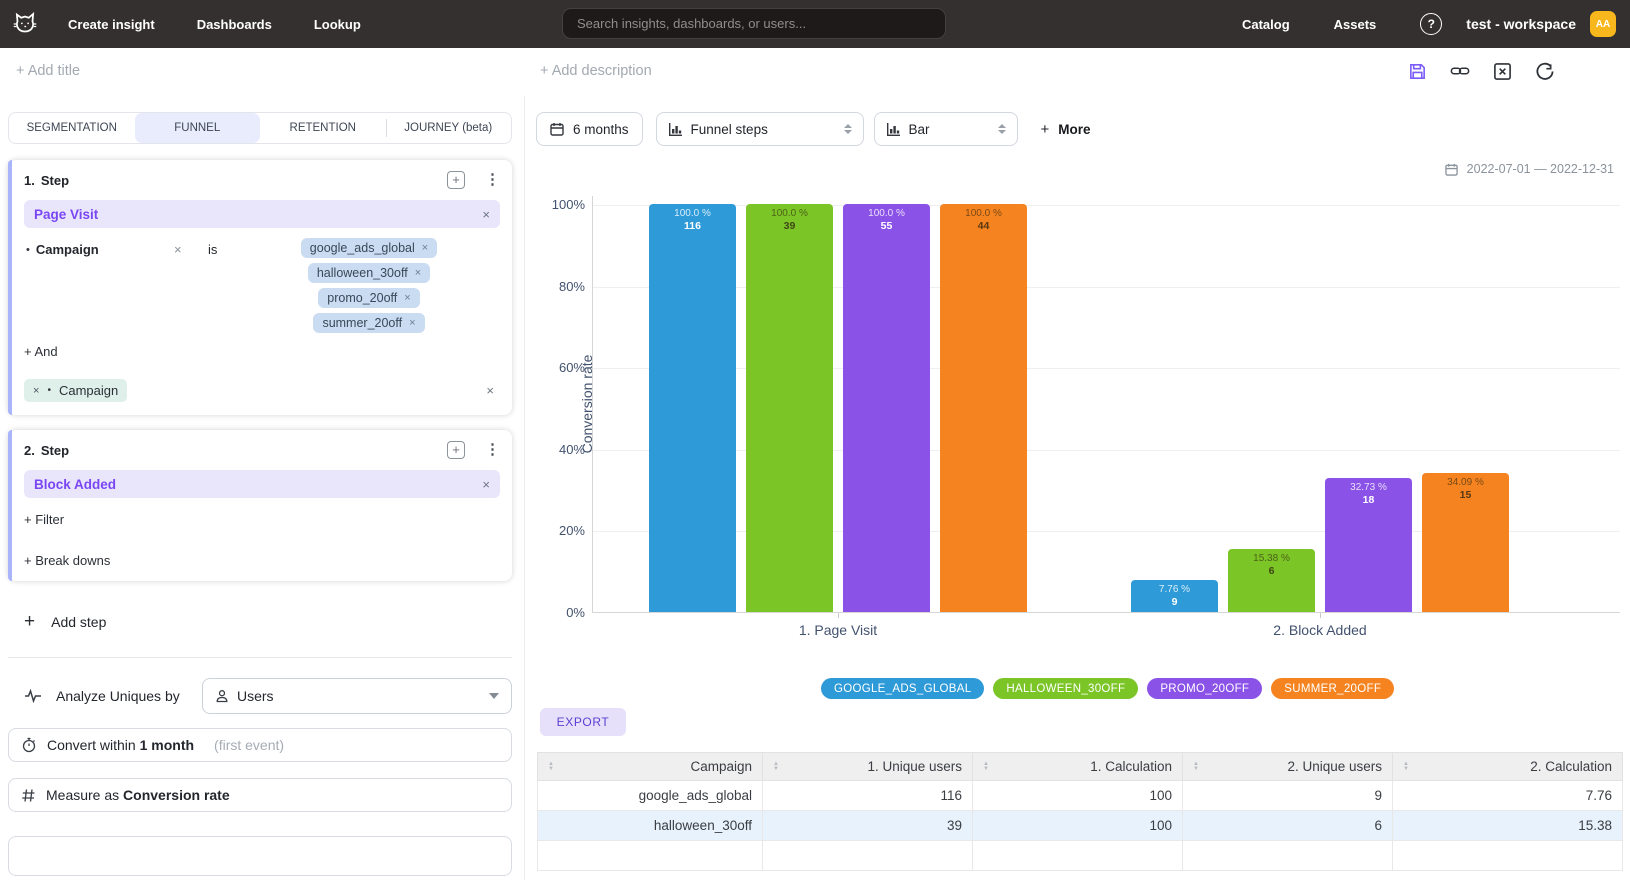  What do you see at coordinates (486, 214) in the screenshot?
I see `step-1-event-remove-icon: ×` at bounding box center [486, 214].